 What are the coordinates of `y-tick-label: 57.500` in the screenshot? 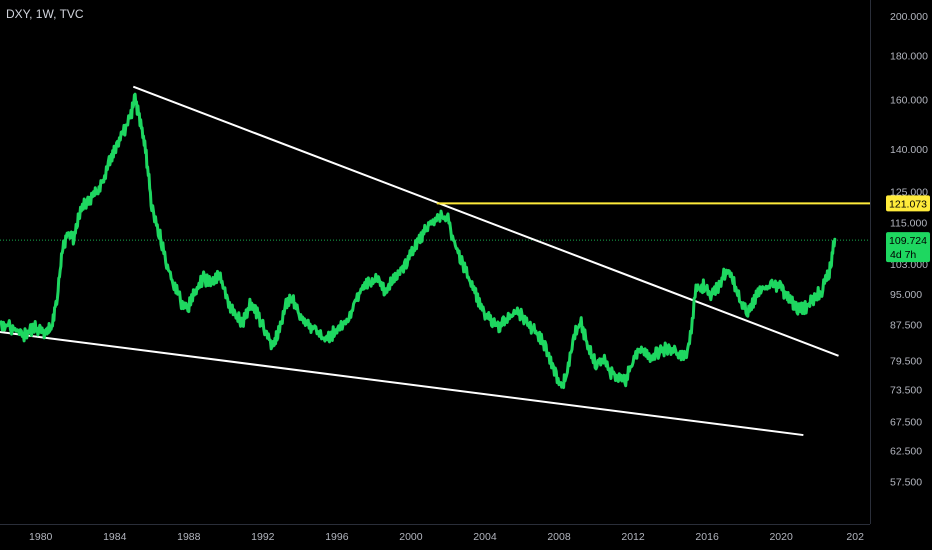 It's located at (906, 482).